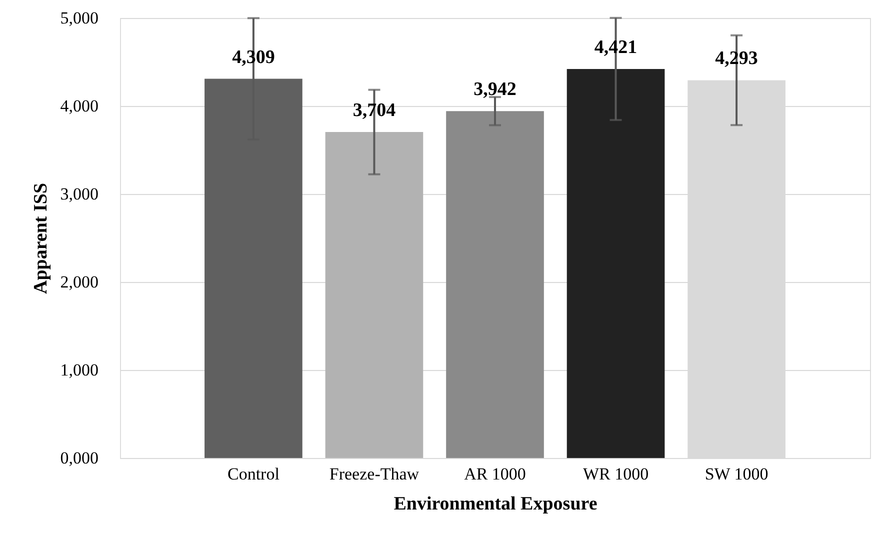 The image size is (877, 538). Describe the element at coordinates (374, 474) in the screenshot. I see `x-tick-label: Freeze-Thaw` at that location.